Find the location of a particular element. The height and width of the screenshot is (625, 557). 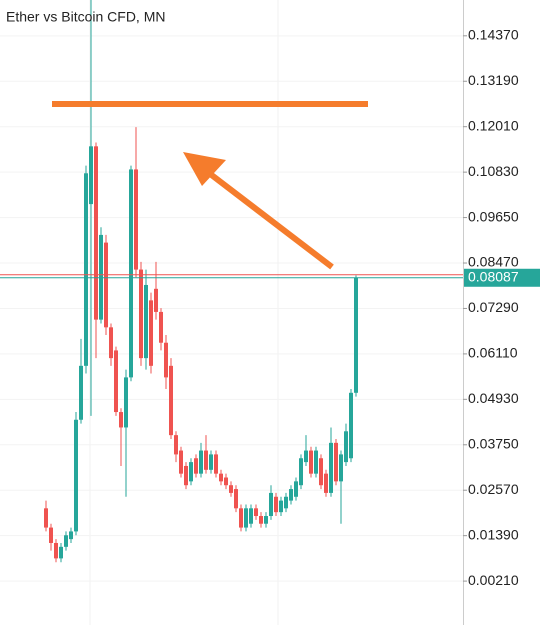

chart-title: Ether vs Bitcoin CFD, MN is located at coordinates (85, 17).